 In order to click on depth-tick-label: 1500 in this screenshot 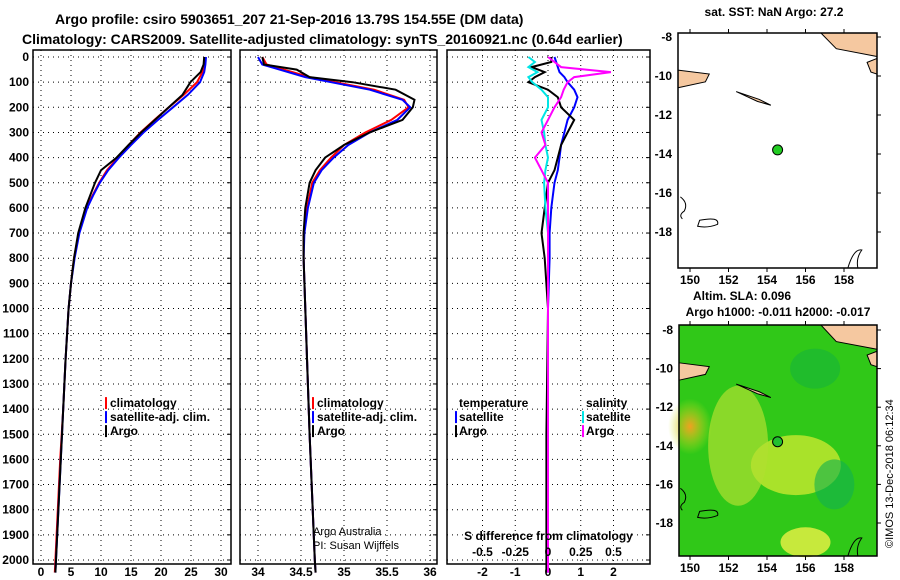, I will do `click(15, 434)`.